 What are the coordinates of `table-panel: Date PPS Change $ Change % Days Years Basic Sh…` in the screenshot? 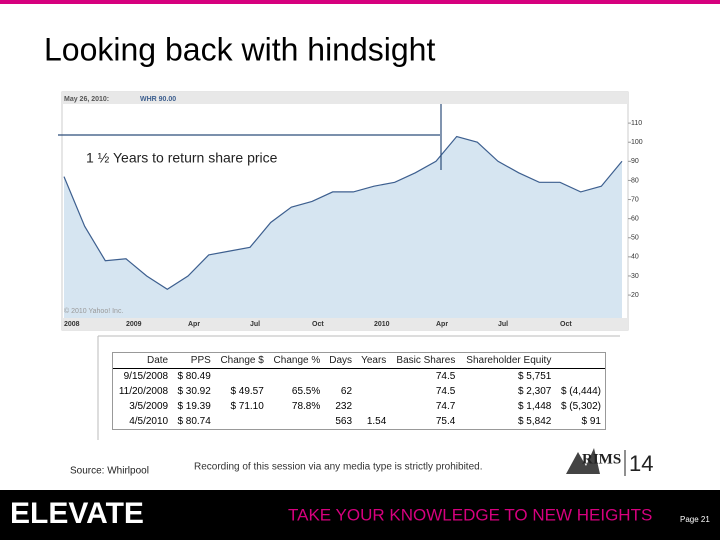 It's located at (359, 391).